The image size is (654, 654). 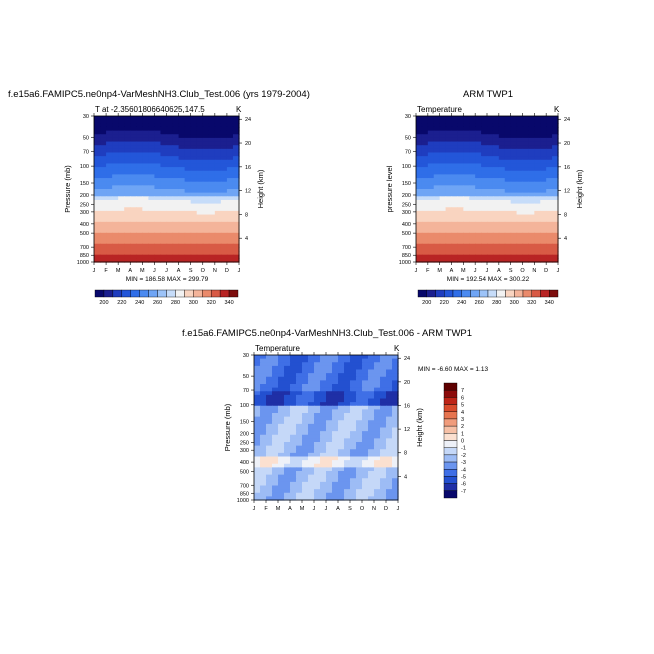 What do you see at coordinates (248, 144) in the screenshot?
I see `y-right-tick-label: 20` at bounding box center [248, 144].